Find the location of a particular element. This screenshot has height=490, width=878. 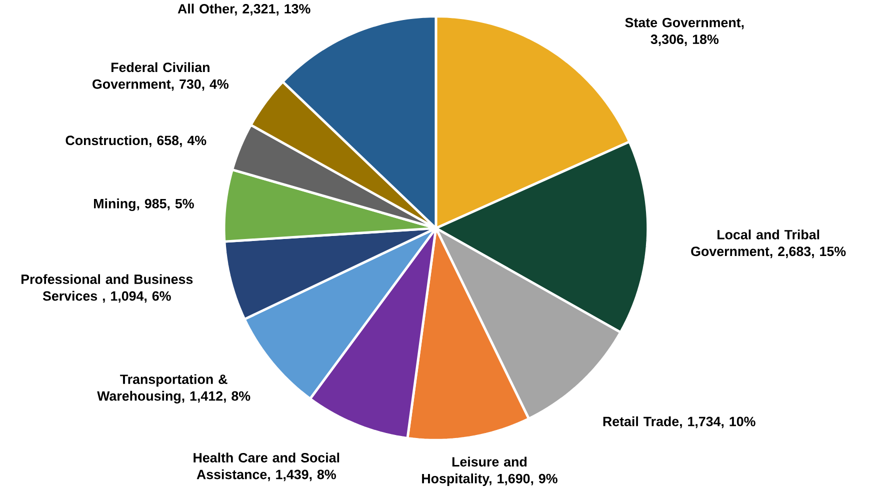

slice-label: Health Care and Social Assistance, 1,439, 8% is located at coordinates (267, 467).